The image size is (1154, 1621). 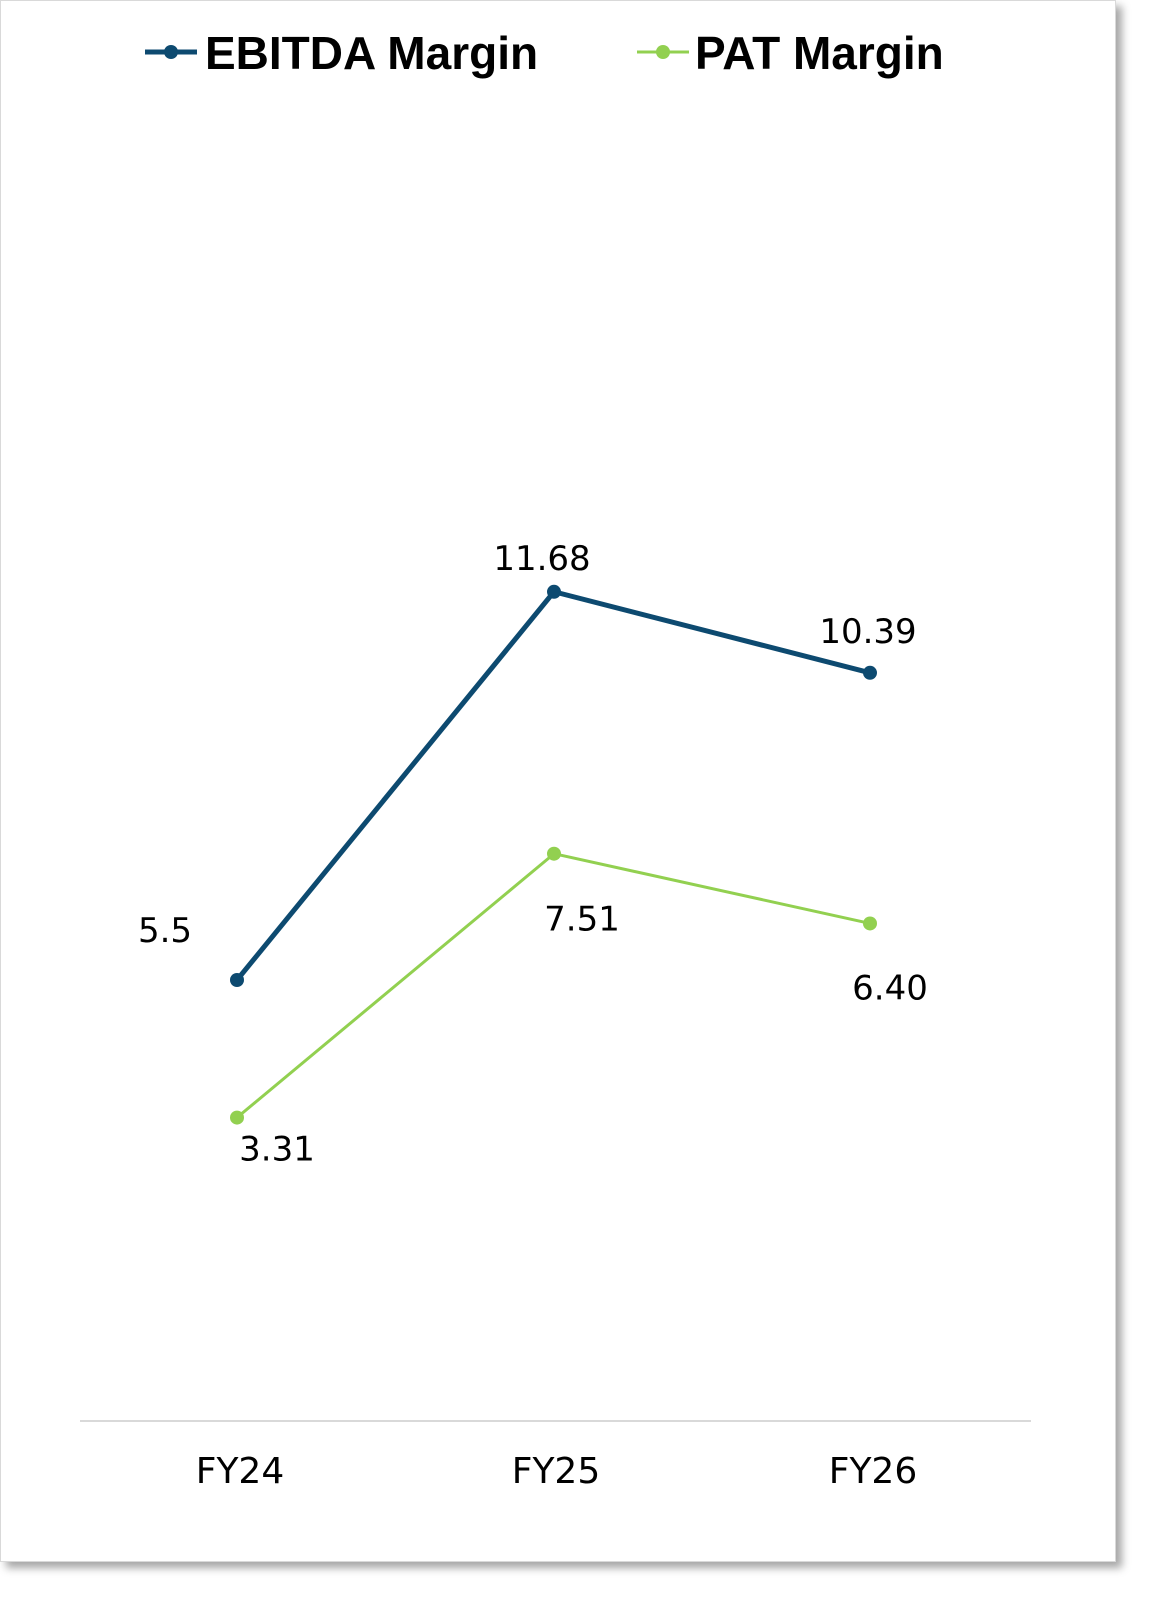 I want to click on series-line-pat, so click(x=553, y=985).